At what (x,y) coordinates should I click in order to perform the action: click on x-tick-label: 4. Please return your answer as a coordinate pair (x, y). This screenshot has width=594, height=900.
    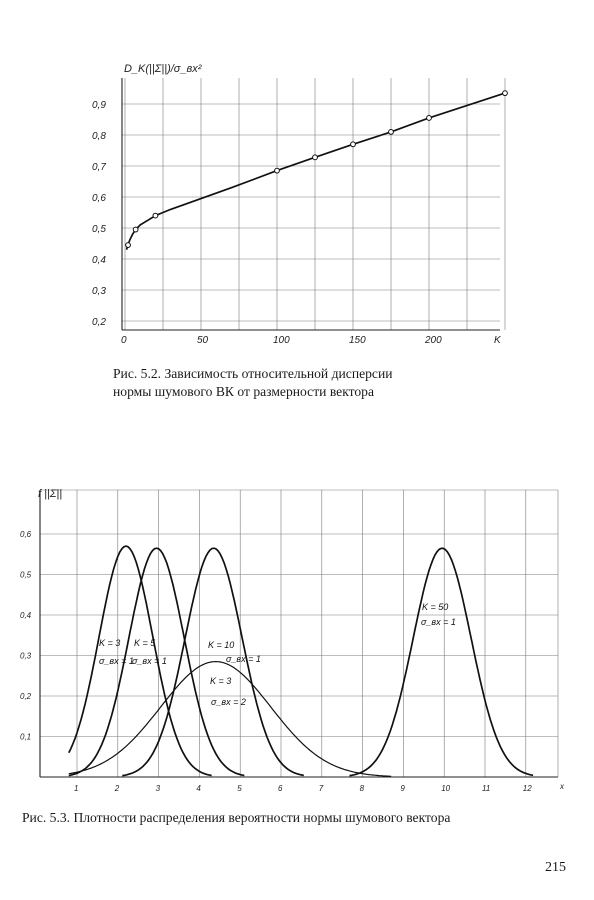
    Looking at the image, I should click on (198, 788).